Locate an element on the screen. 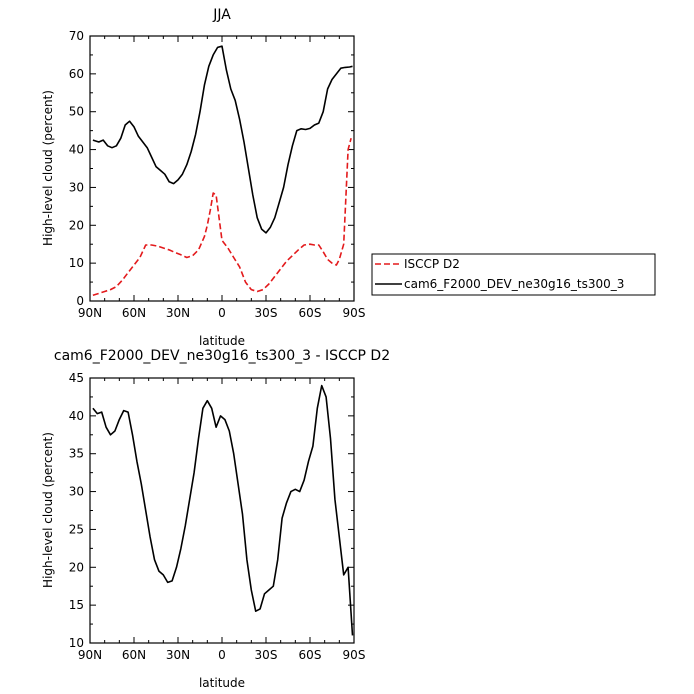 The height and width of the screenshot is (694, 694). bottom-y-tick-label: 35 is located at coordinates (76, 454).